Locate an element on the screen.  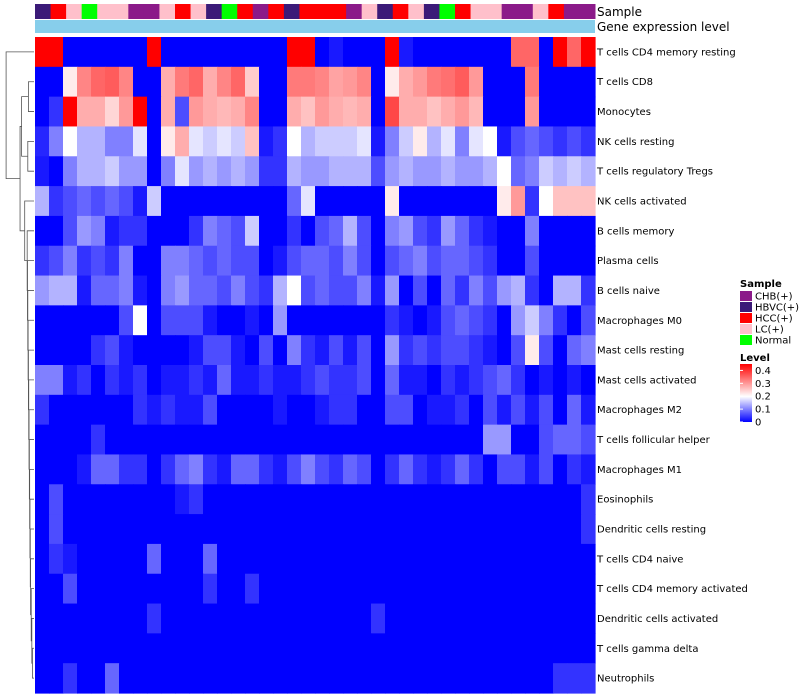
legend-swatch is located at coordinates (746, 340).